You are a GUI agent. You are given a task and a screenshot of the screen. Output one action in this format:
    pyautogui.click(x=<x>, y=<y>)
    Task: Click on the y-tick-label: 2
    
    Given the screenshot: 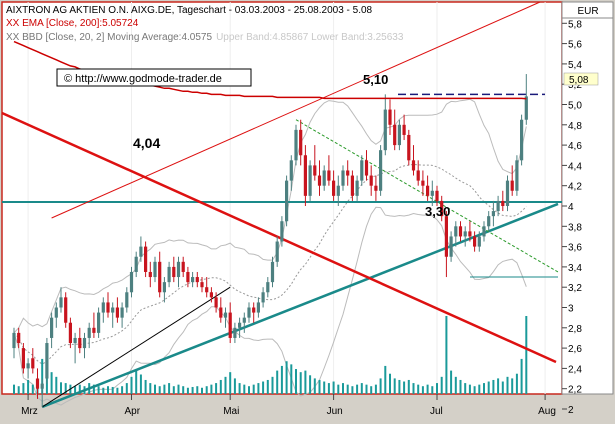 What is the action you would take?
    pyautogui.click(x=571, y=410)
    